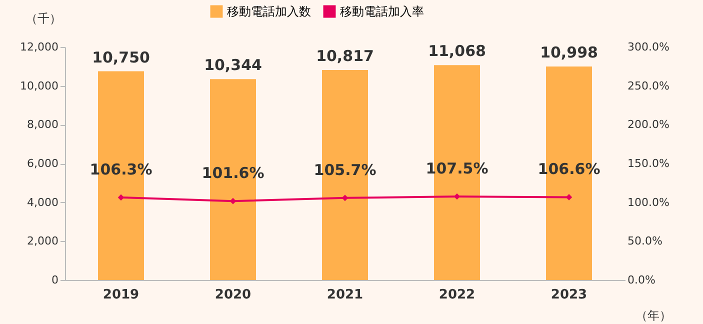 This screenshot has height=324, width=703. Describe the element at coordinates (233, 295) in the screenshot. I see `x-tick-label: 2020` at that location.